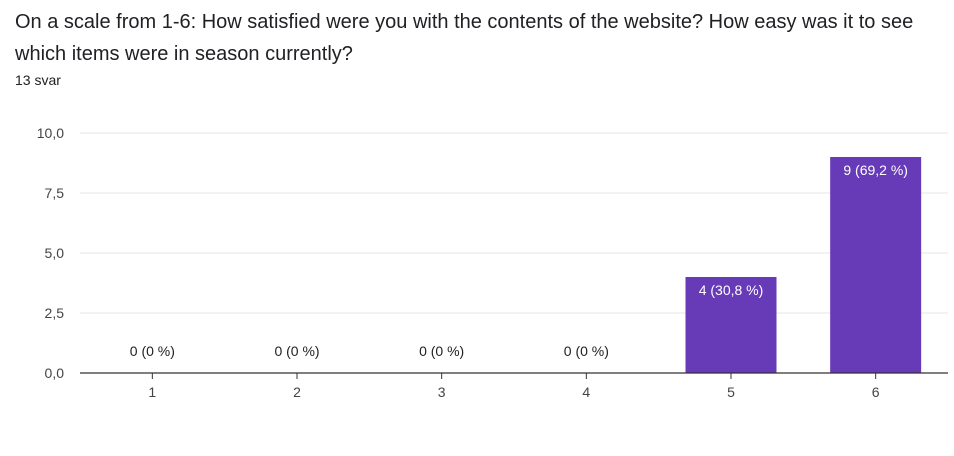 The image size is (954, 456). What do you see at coordinates (876, 392) in the screenshot?
I see `x-tick-label: 6` at bounding box center [876, 392].